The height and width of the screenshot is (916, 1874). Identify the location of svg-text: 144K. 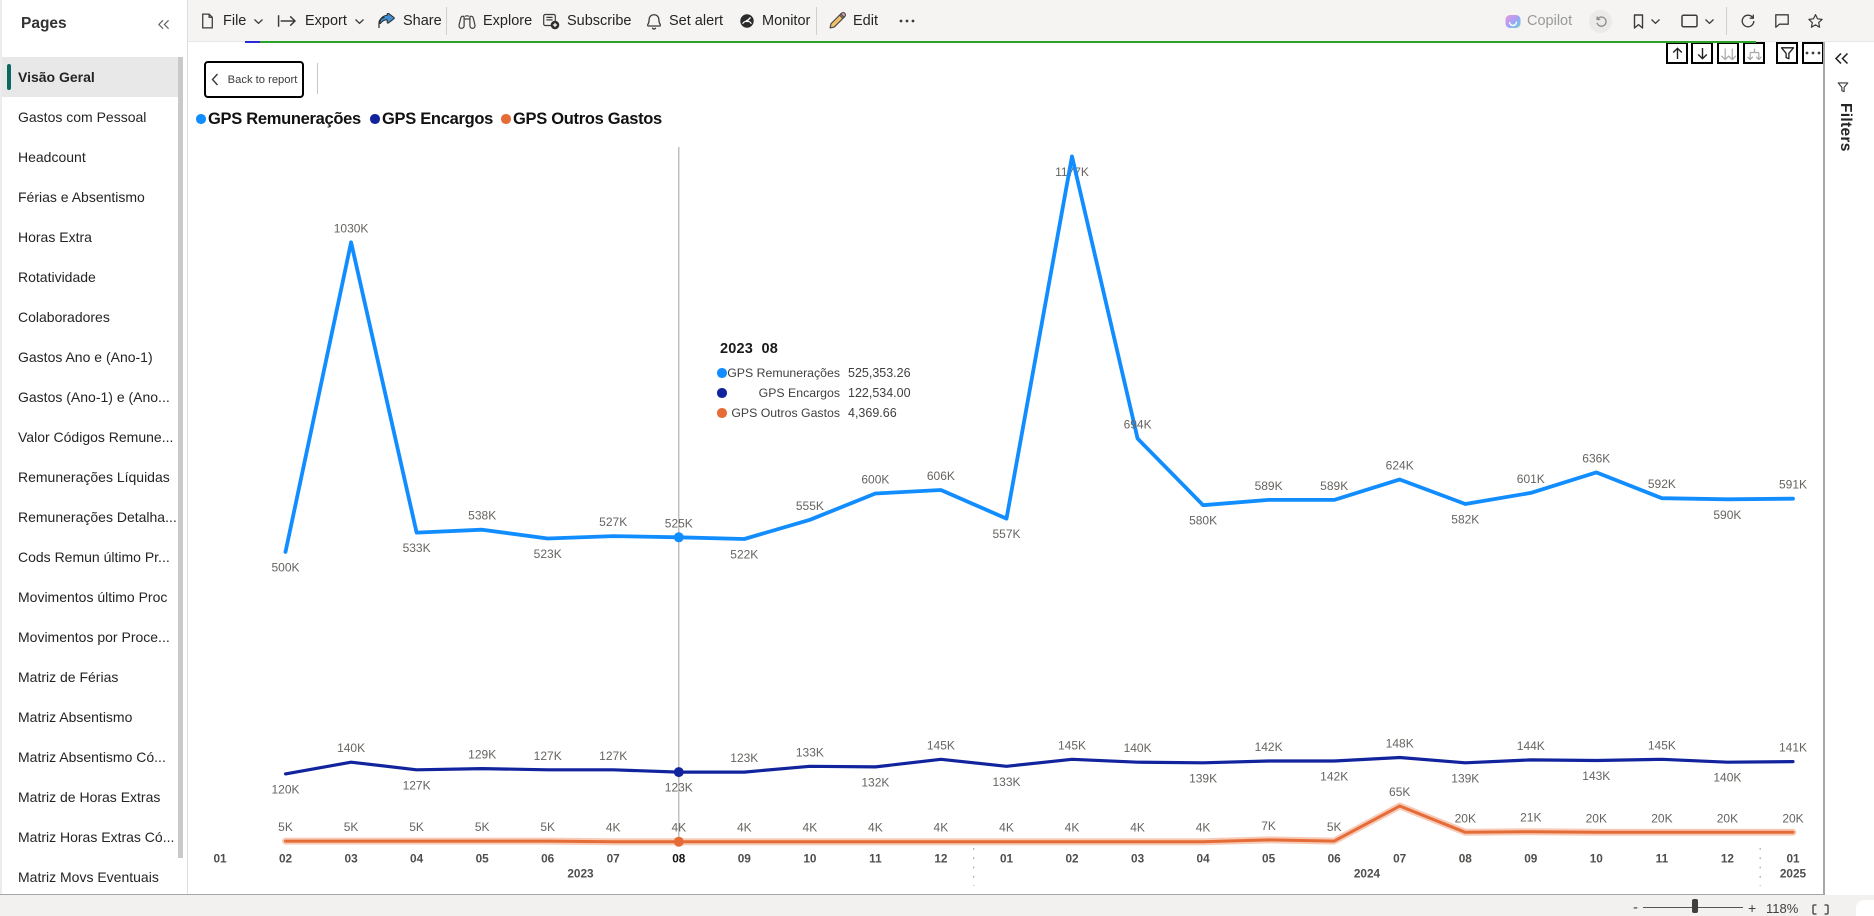
(1531, 746).